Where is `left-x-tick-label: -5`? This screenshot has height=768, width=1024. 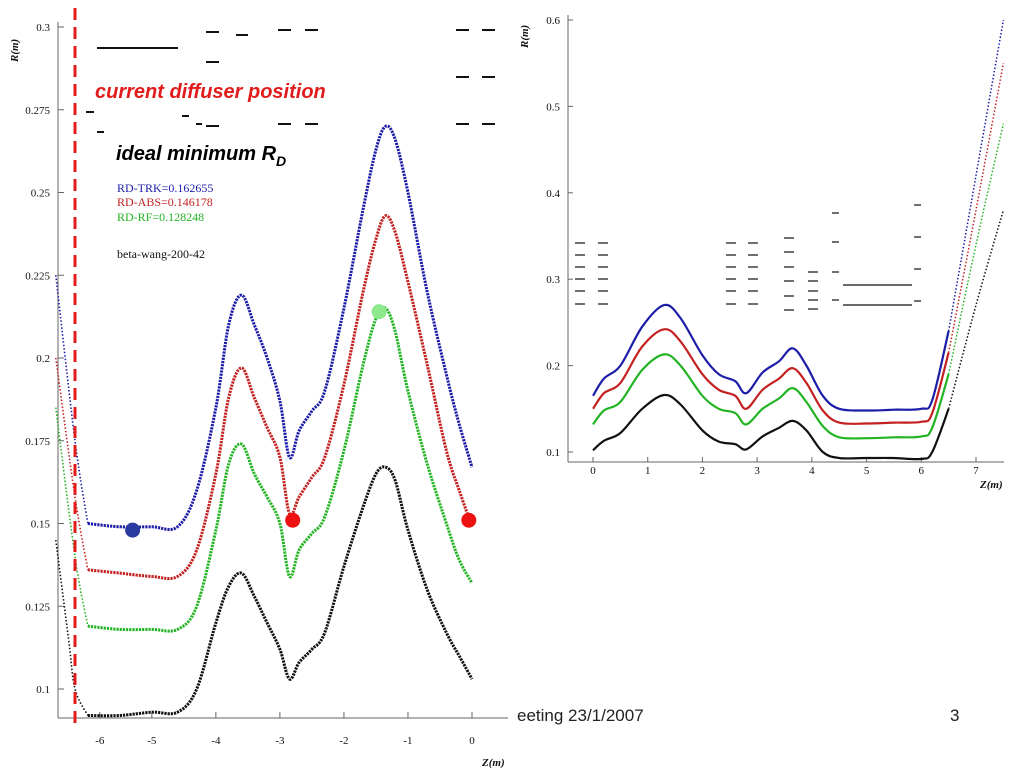 left-x-tick-label: -5 is located at coordinates (152, 741).